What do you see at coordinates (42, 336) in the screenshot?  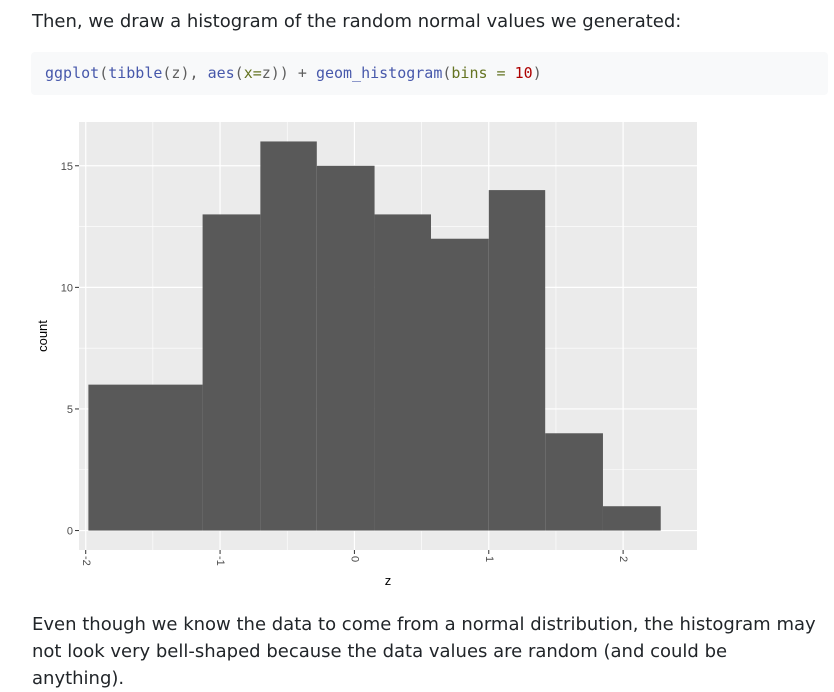 I see `y-axis-title: count` at bounding box center [42, 336].